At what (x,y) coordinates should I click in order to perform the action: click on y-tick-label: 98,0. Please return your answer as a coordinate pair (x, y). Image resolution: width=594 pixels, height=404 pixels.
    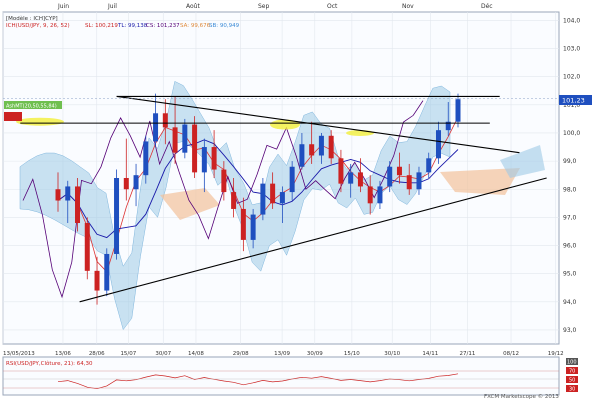
    Looking at the image, I should click on (570, 189).